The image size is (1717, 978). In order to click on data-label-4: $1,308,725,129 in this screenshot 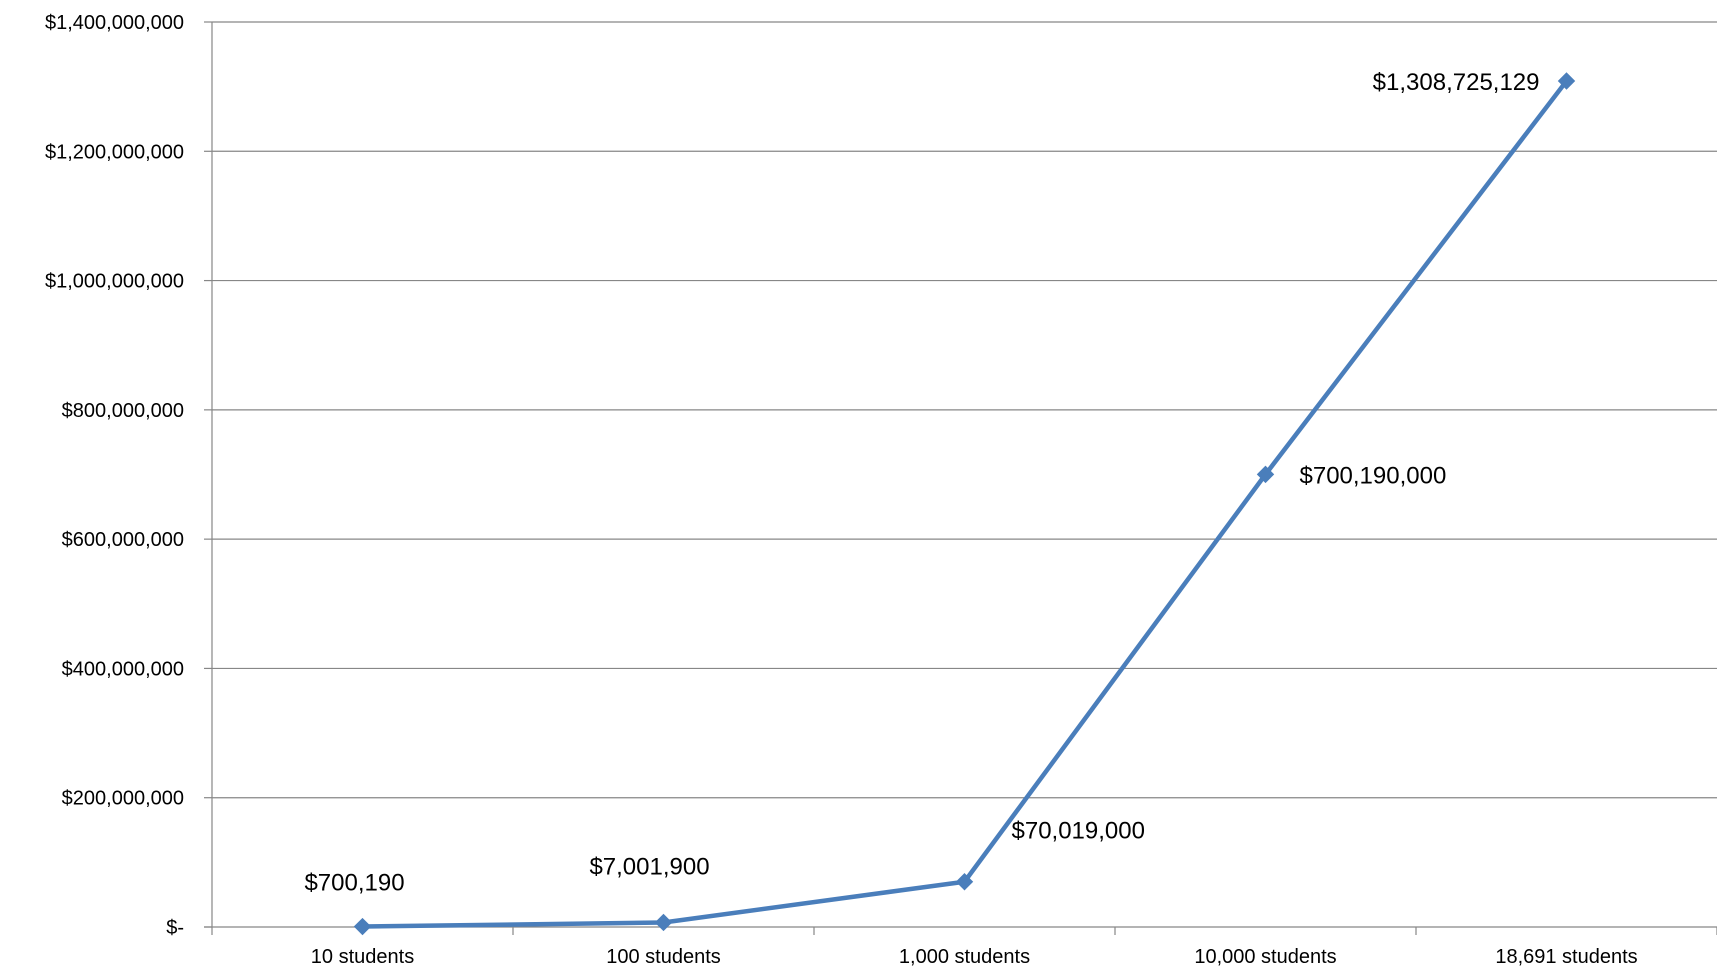, I will do `click(1456, 82)`.